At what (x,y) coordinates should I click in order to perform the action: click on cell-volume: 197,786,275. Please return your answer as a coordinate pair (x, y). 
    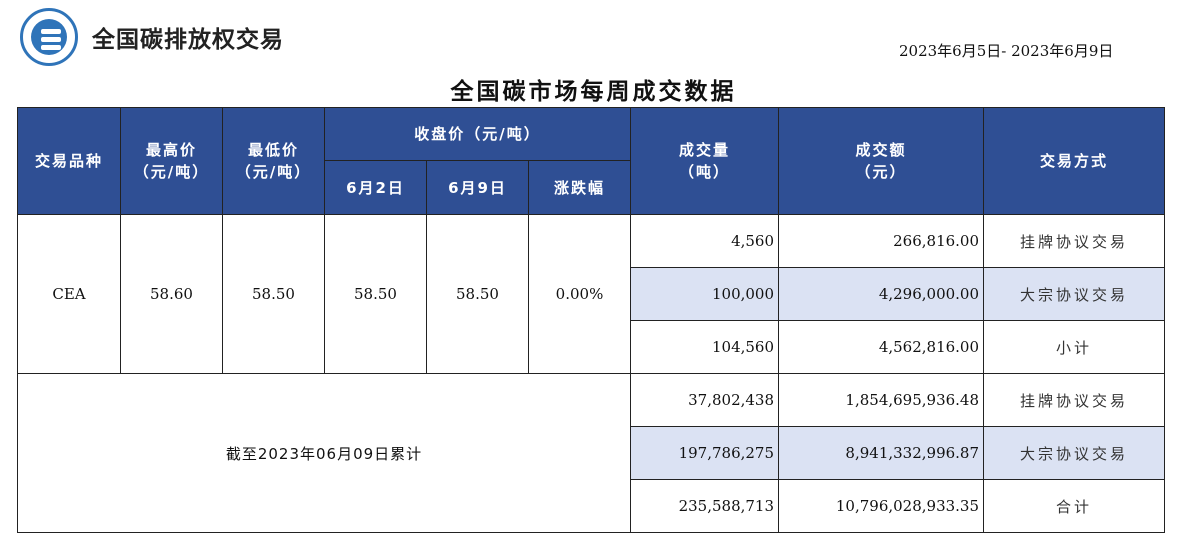
    Looking at the image, I should click on (705, 453).